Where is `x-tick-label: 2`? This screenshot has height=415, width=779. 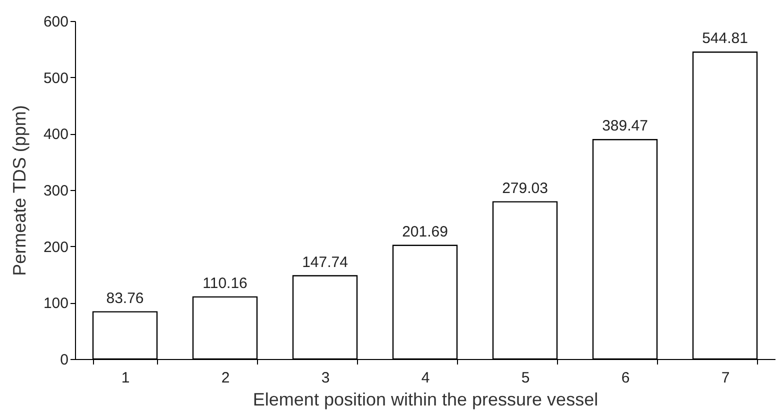
x-tick-label: 2 is located at coordinates (225, 378).